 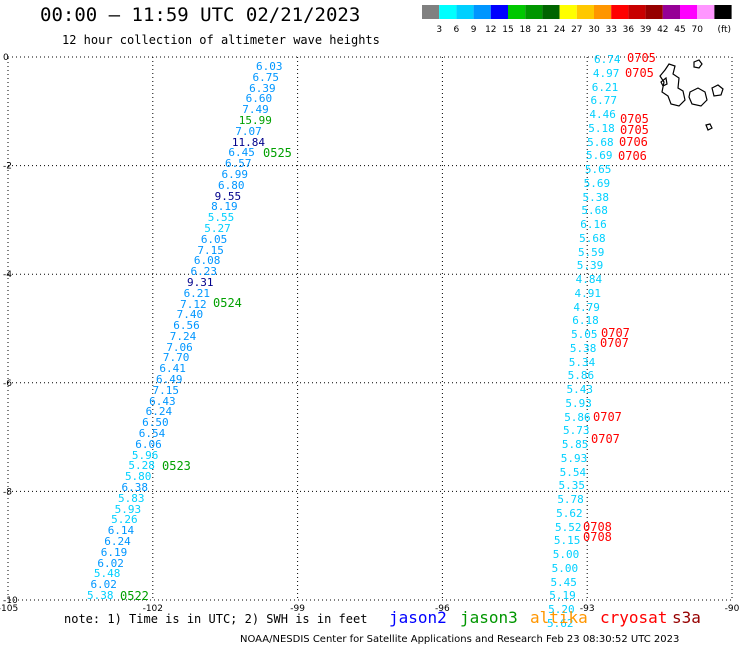 What do you see at coordinates (610, 30) in the screenshot?
I see `legend-tick-label: 33` at bounding box center [610, 30].